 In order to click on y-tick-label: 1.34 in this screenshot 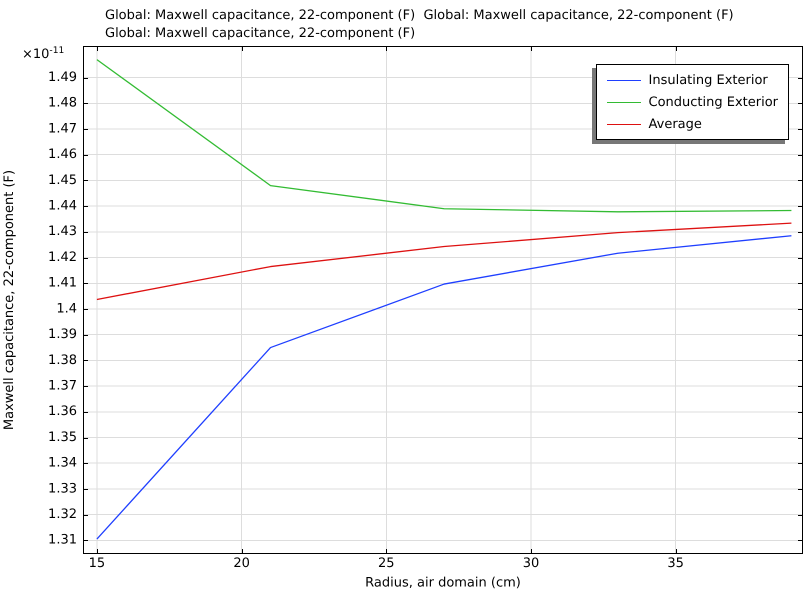, I will do `click(62, 463)`.